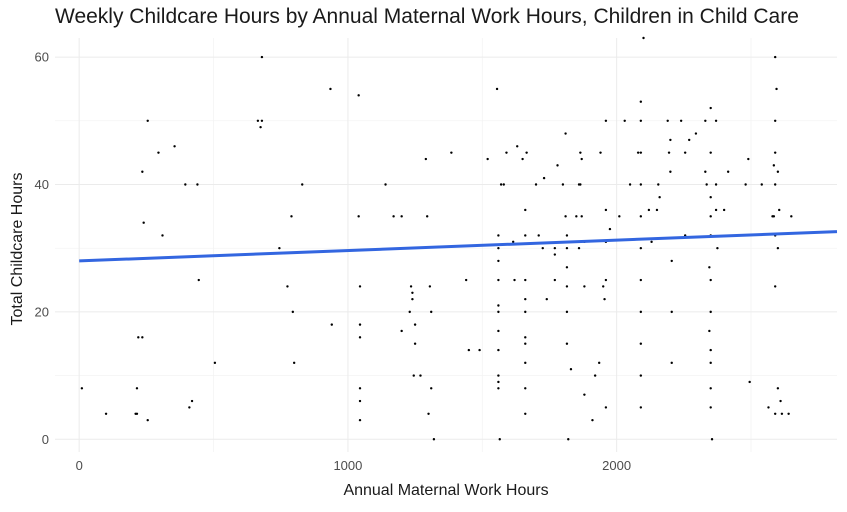 This screenshot has width=847, height=512. I want to click on x-tick-label: 2000, so click(616, 465).